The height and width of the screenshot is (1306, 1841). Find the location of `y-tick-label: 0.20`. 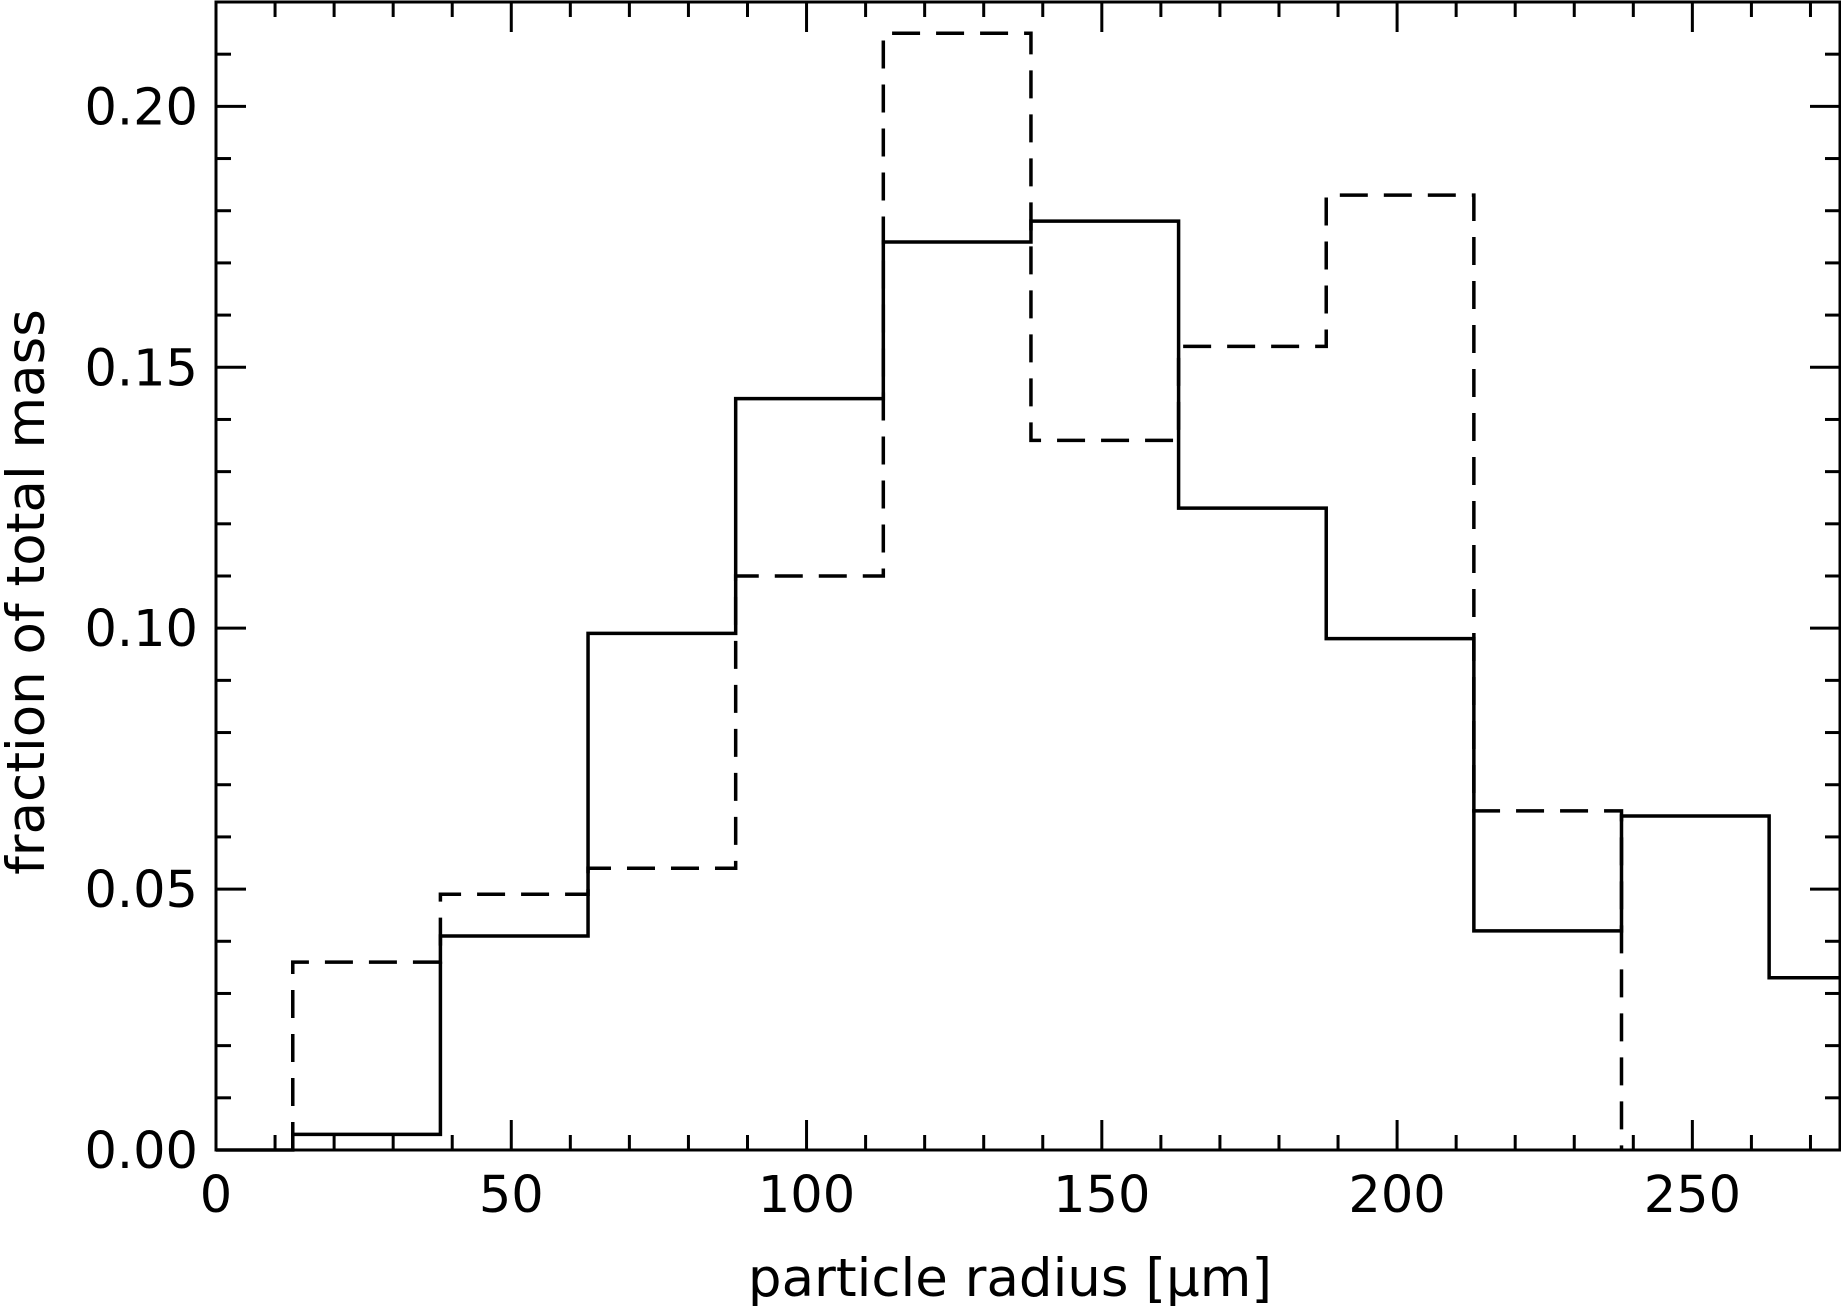

y-tick-label: 0.20 is located at coordinates (141, 107).